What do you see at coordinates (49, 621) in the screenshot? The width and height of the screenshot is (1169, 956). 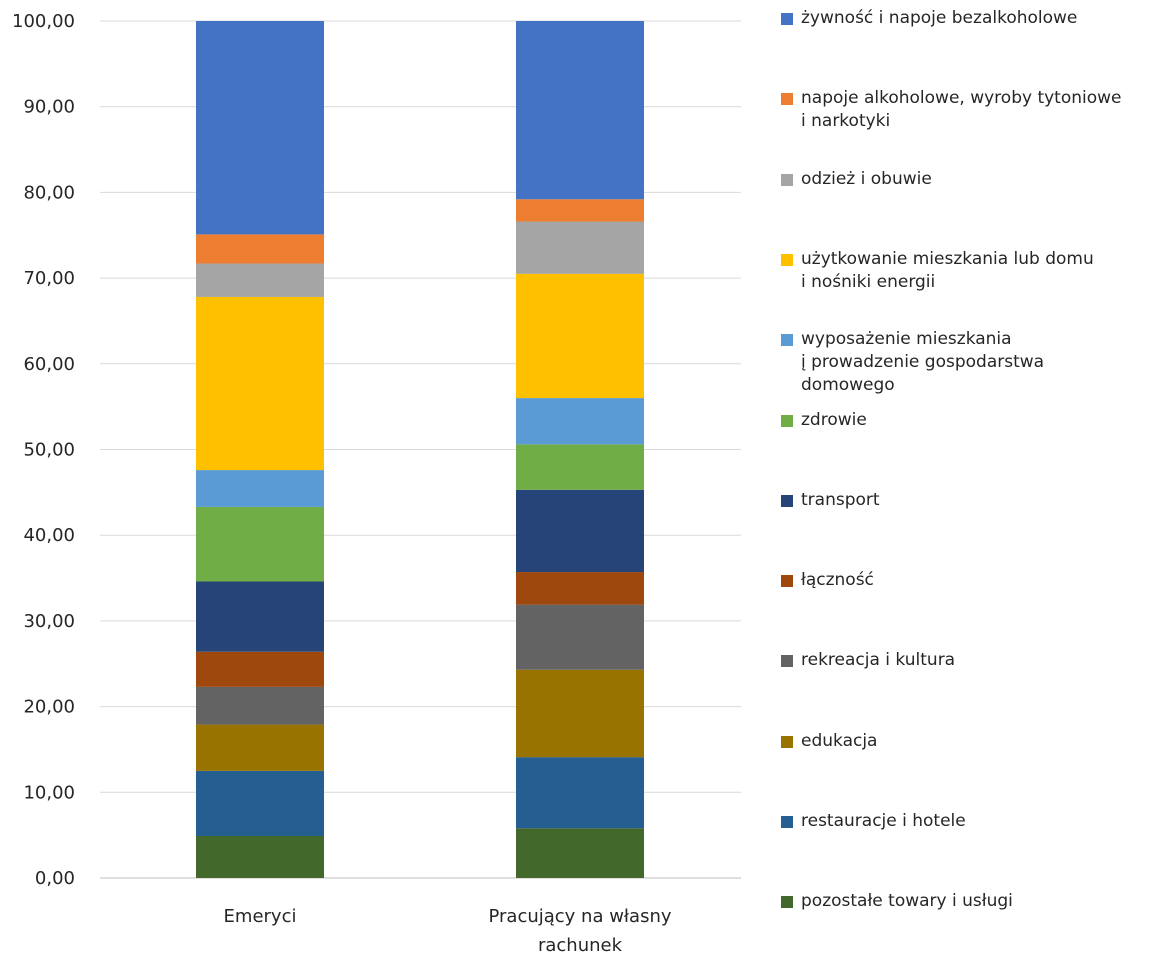 I see `y-tick-label: 30,00` at bounding box center [49, 621].